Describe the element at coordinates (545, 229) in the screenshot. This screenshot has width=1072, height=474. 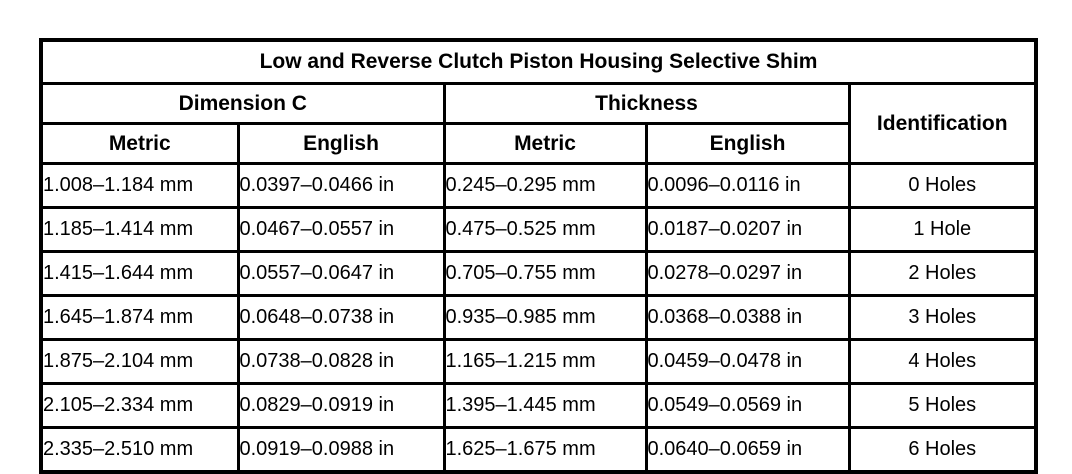
I see `measurement-cell: 0.475–0.525 mm` at that location.